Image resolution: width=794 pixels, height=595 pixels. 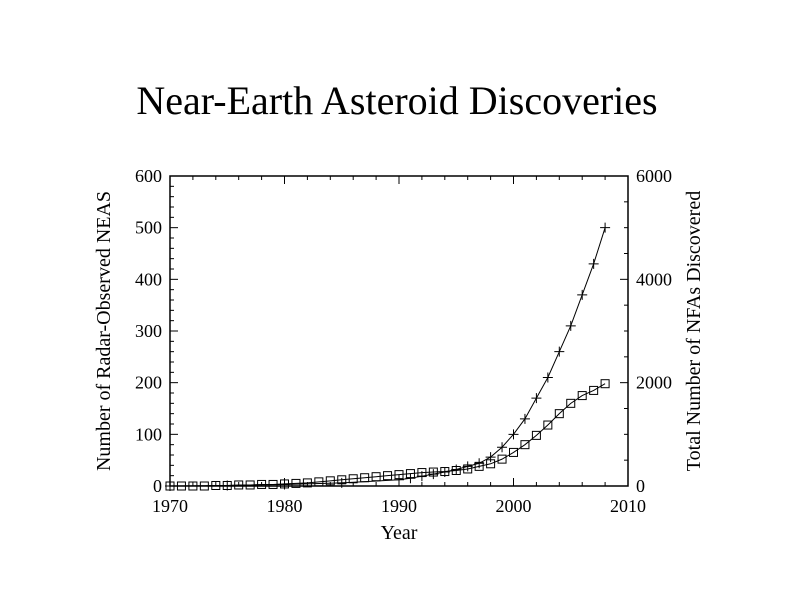 I want to click on left-y-tick-label: 300, so click(x=148, y=331).